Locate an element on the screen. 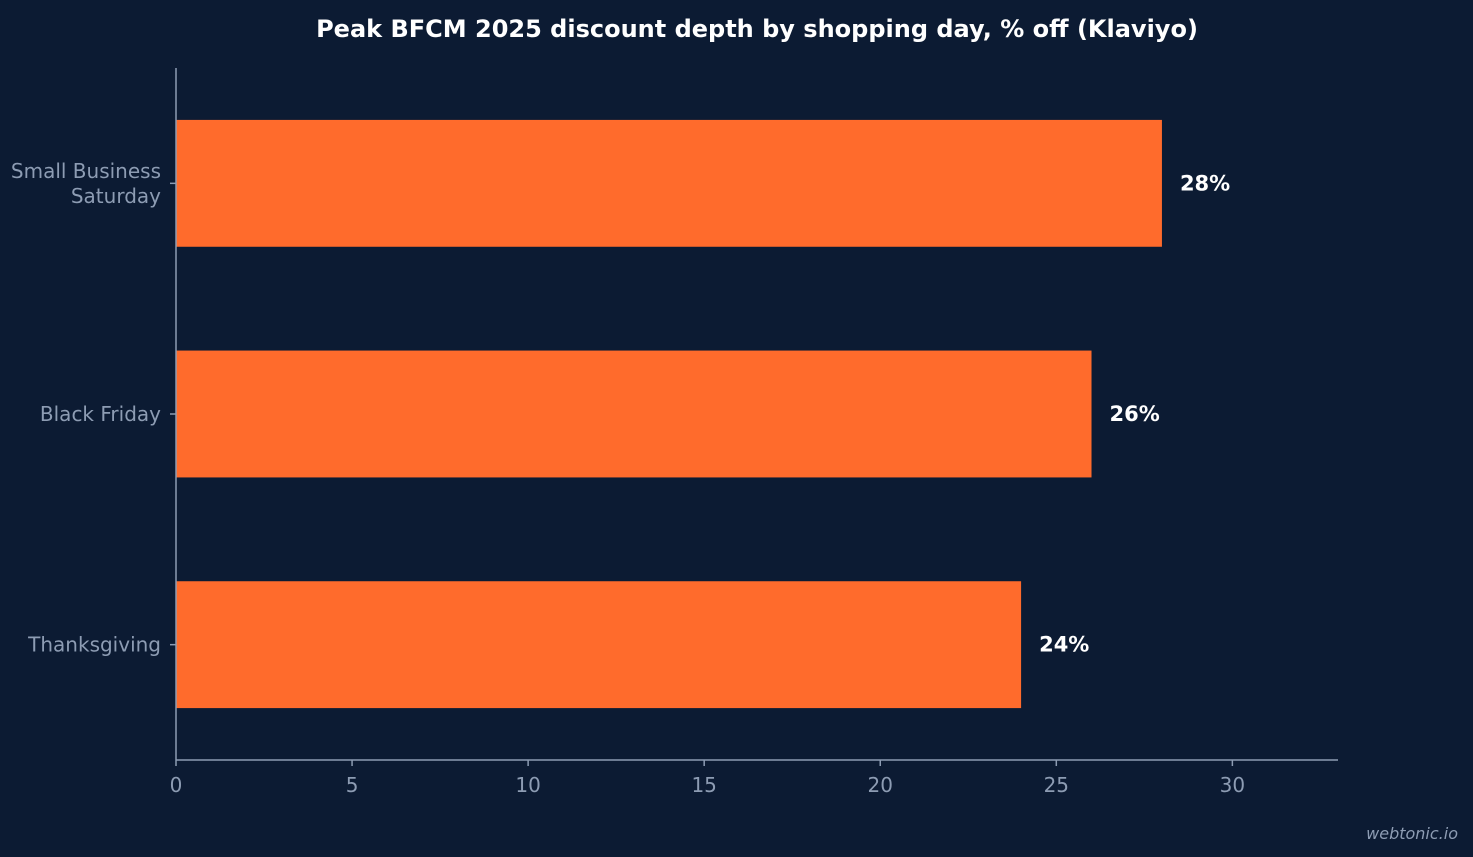 This screenshot has width=1473, height=857. x-tick-label: 25 is located at coordinates (1056, 785).